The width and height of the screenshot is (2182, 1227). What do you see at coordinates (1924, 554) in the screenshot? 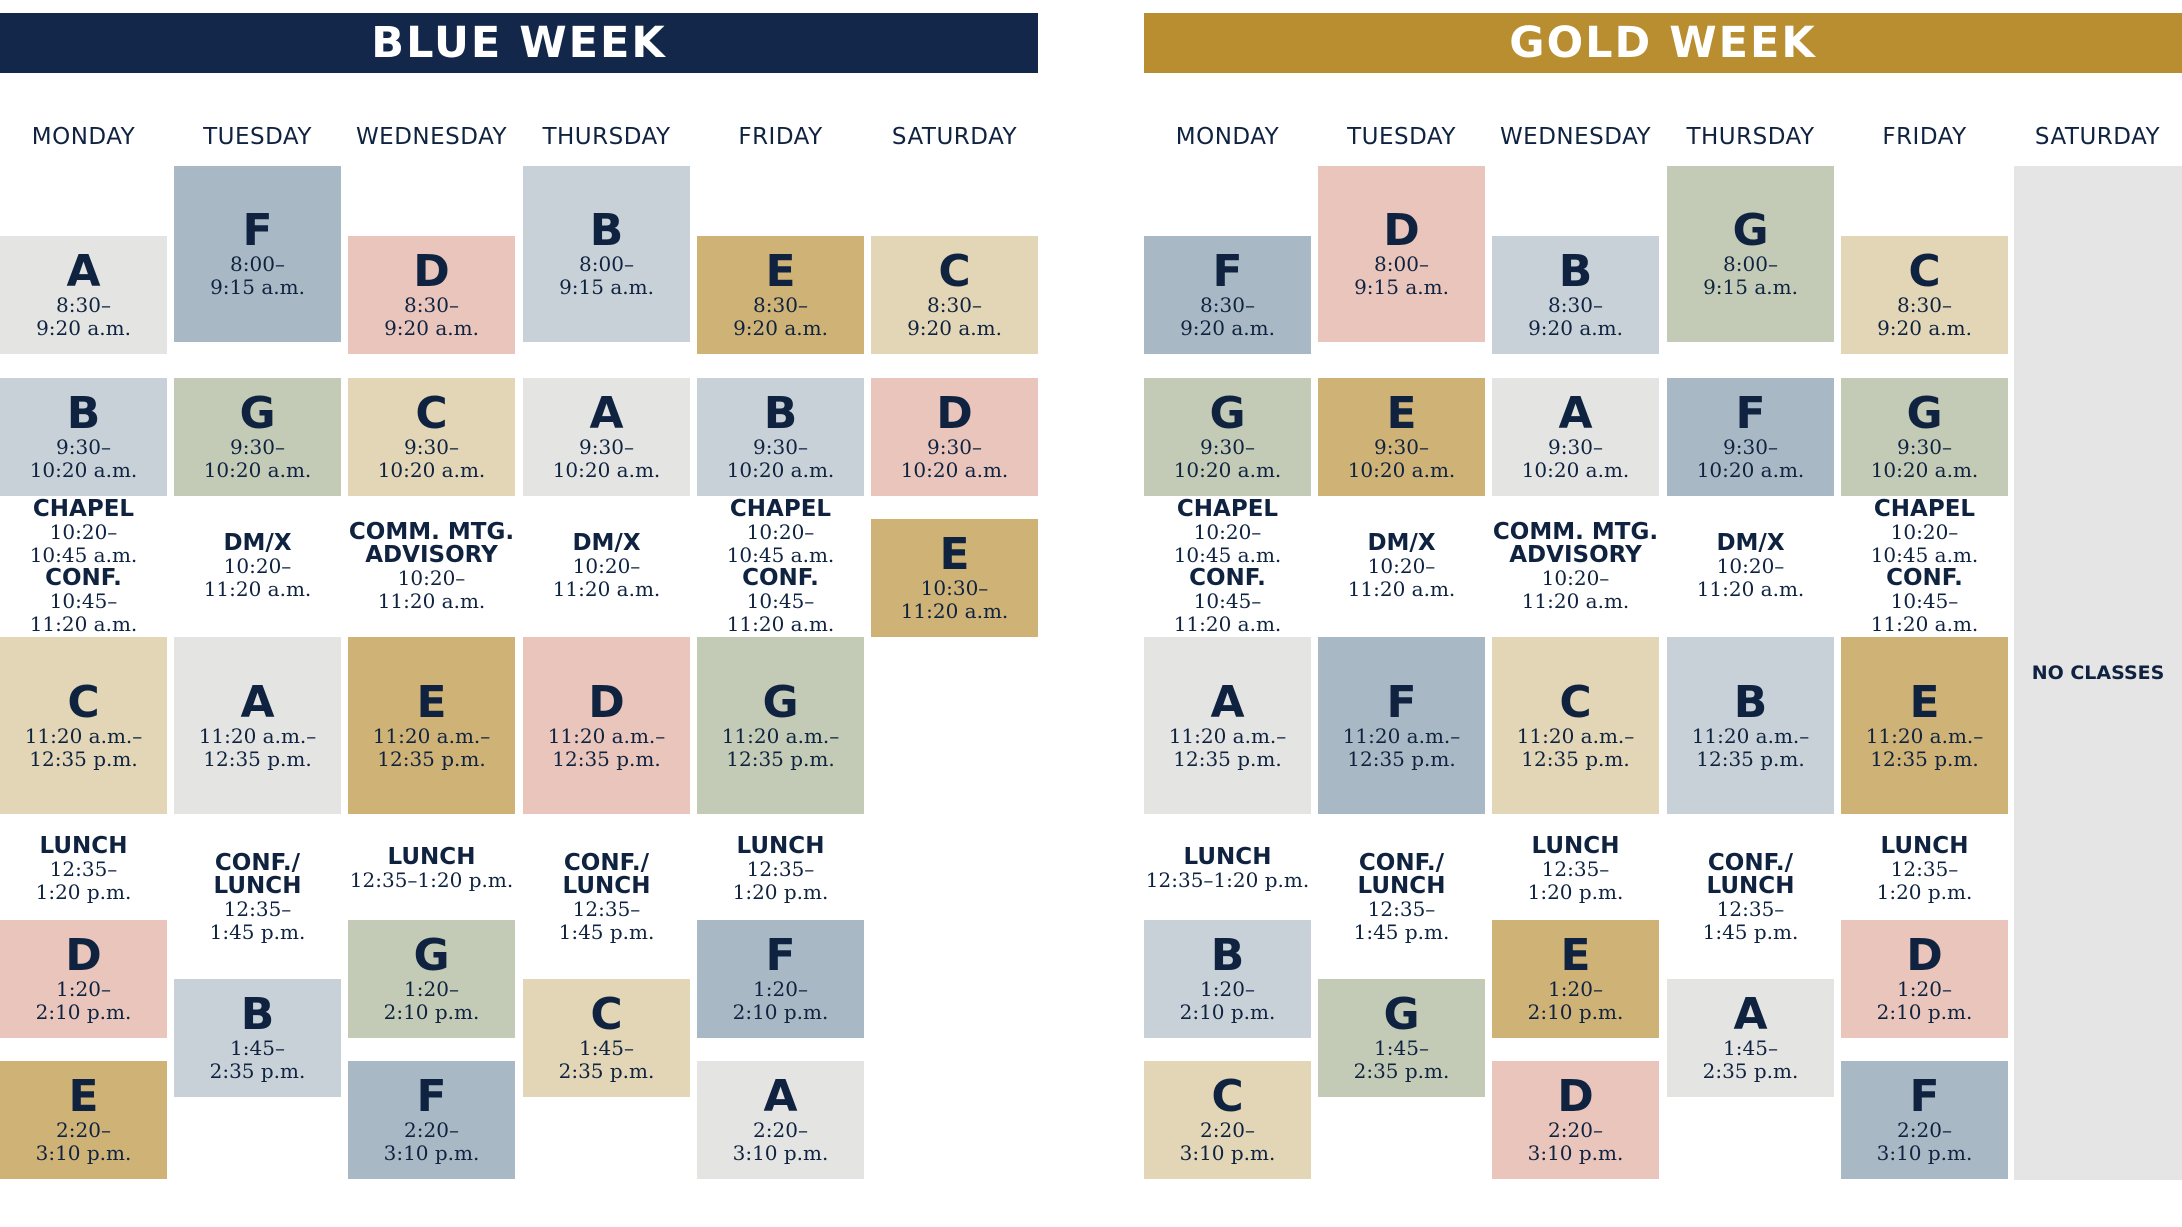
I see `info-time: 10:45 a.m.` at bounding box center [1924, 554].